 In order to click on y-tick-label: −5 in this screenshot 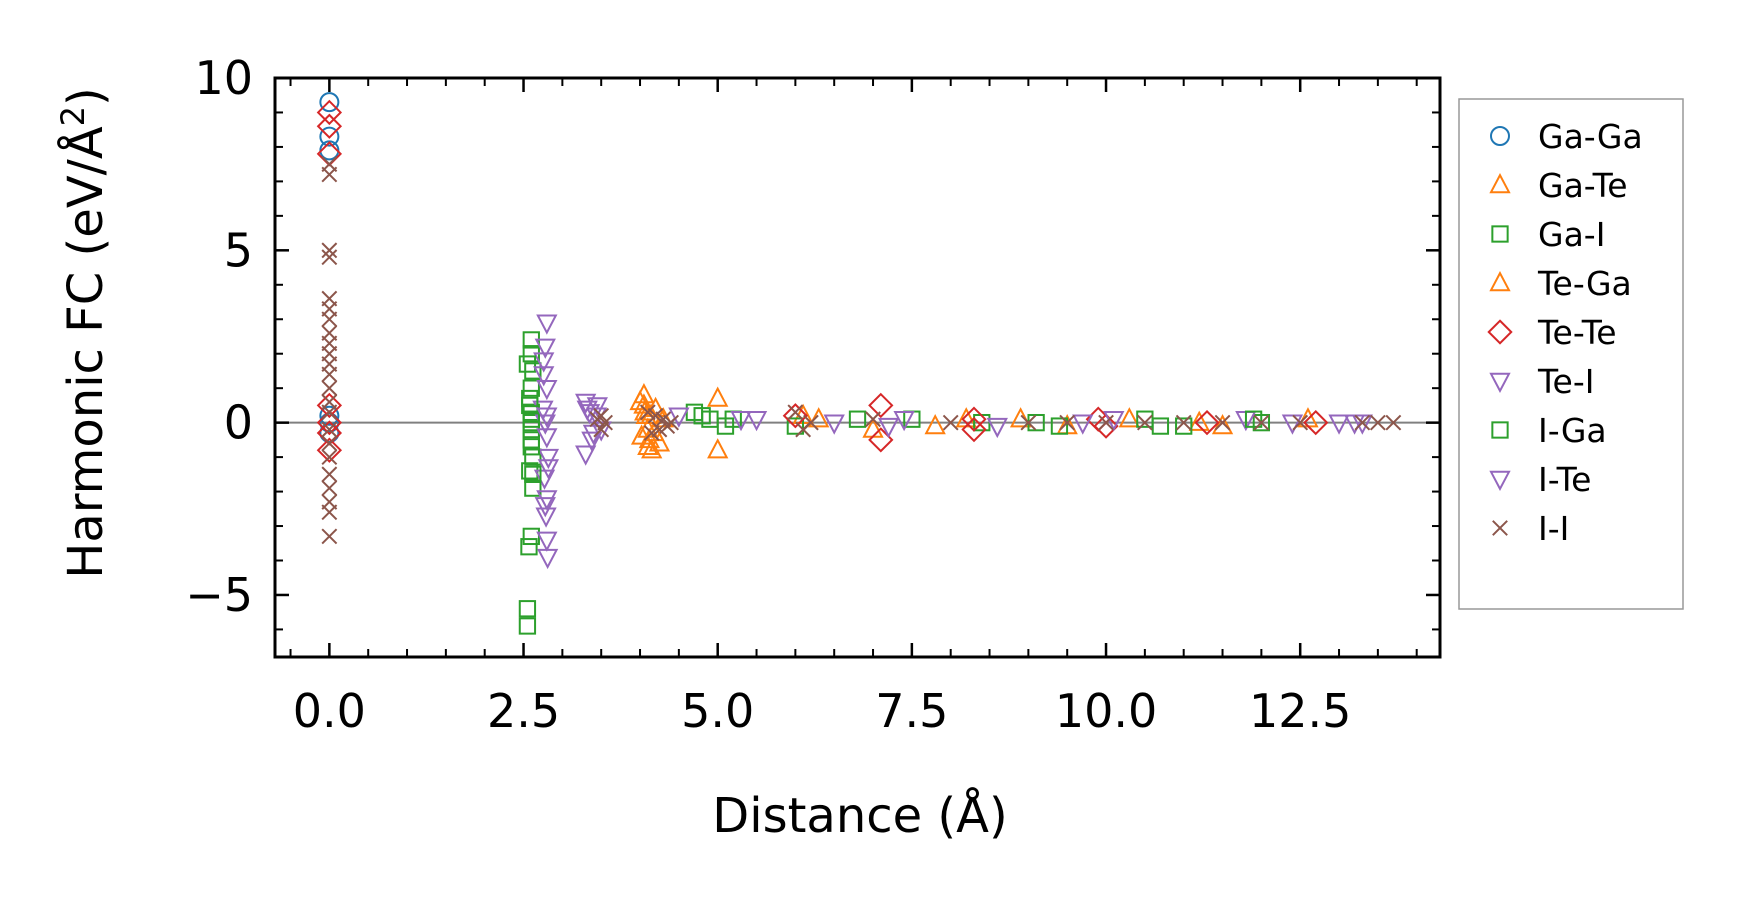, I will do `click(219, 595)`.